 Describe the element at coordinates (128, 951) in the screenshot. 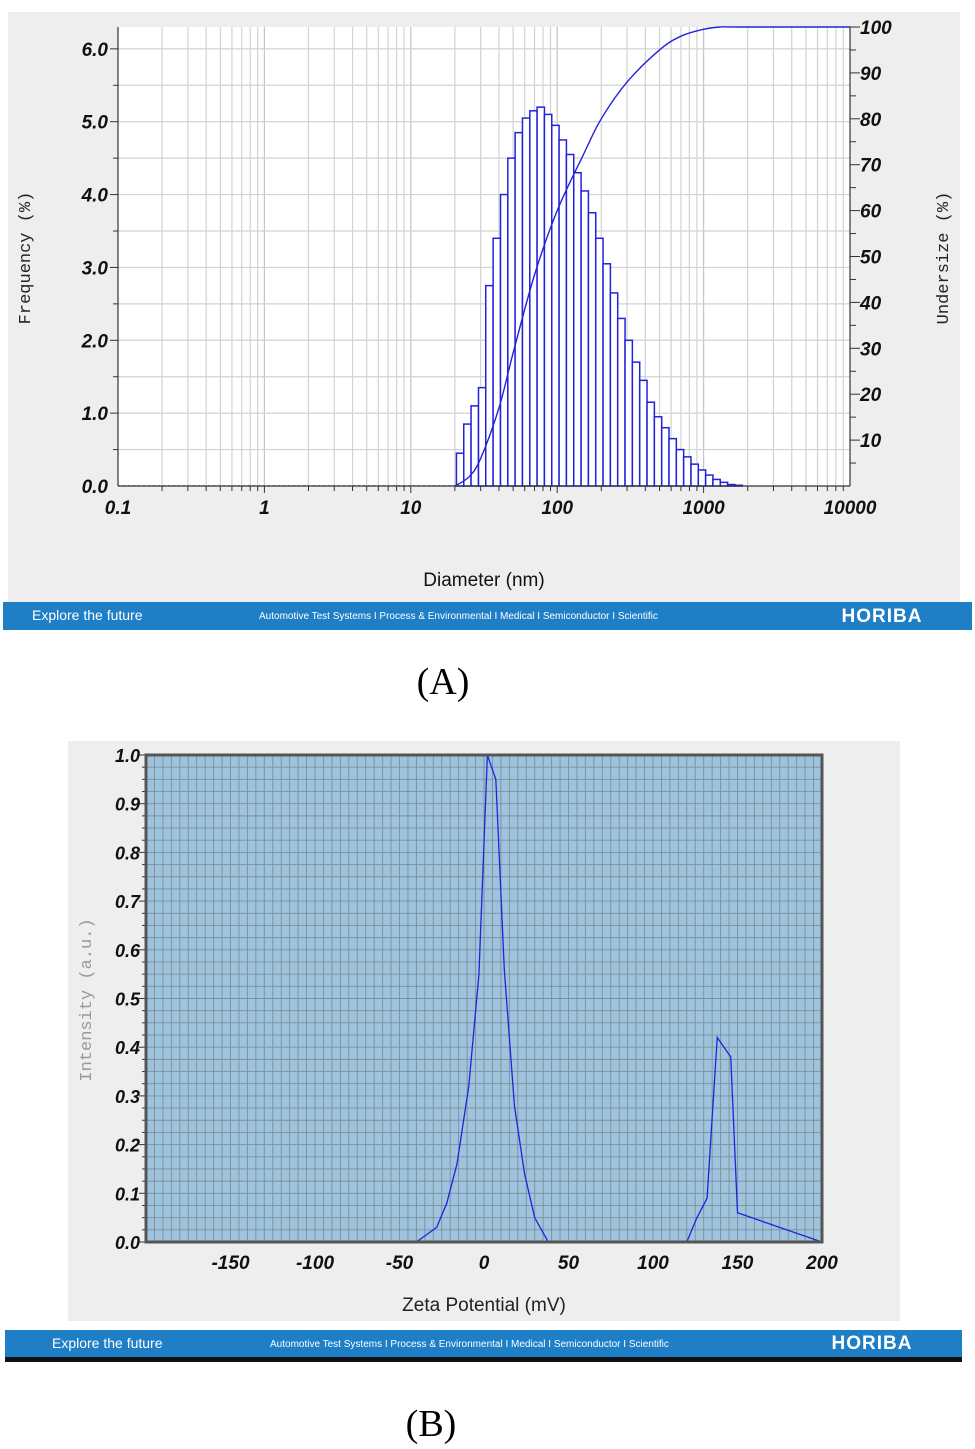

I see `y-tick-label: 0.6` at that location.